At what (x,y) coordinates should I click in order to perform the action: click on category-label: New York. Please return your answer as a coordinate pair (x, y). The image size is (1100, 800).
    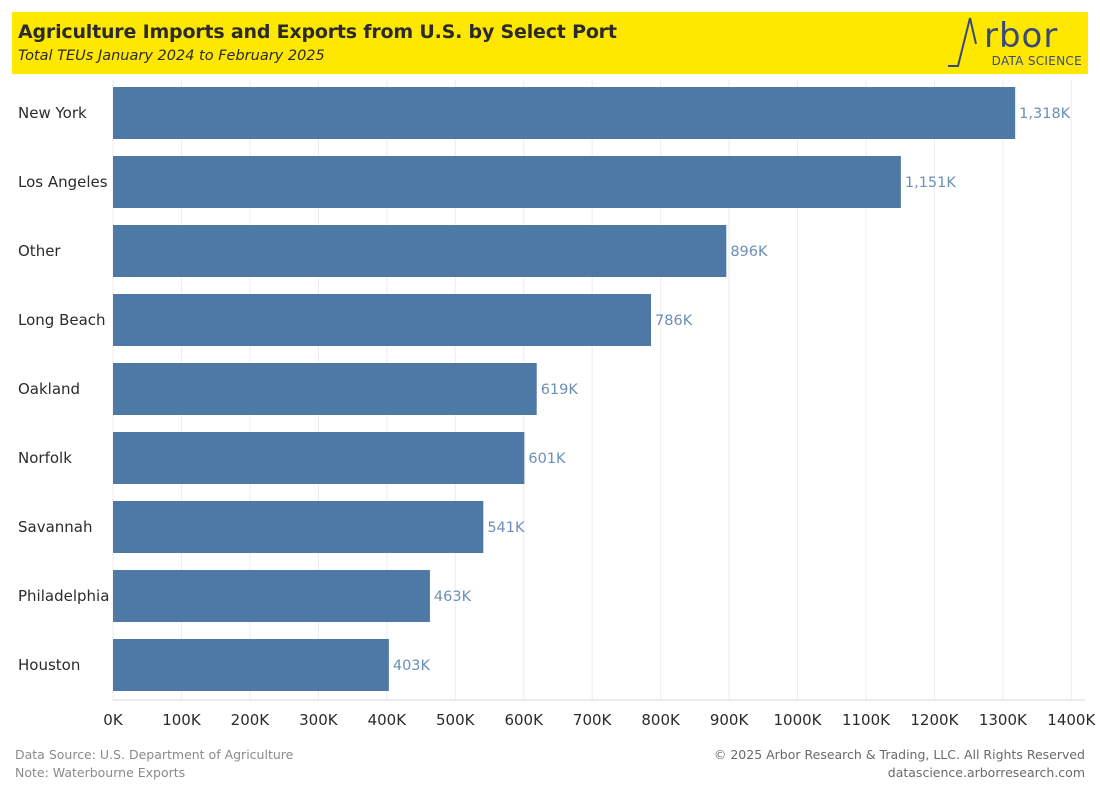
    Looking at the image, I should click on (52, 113).